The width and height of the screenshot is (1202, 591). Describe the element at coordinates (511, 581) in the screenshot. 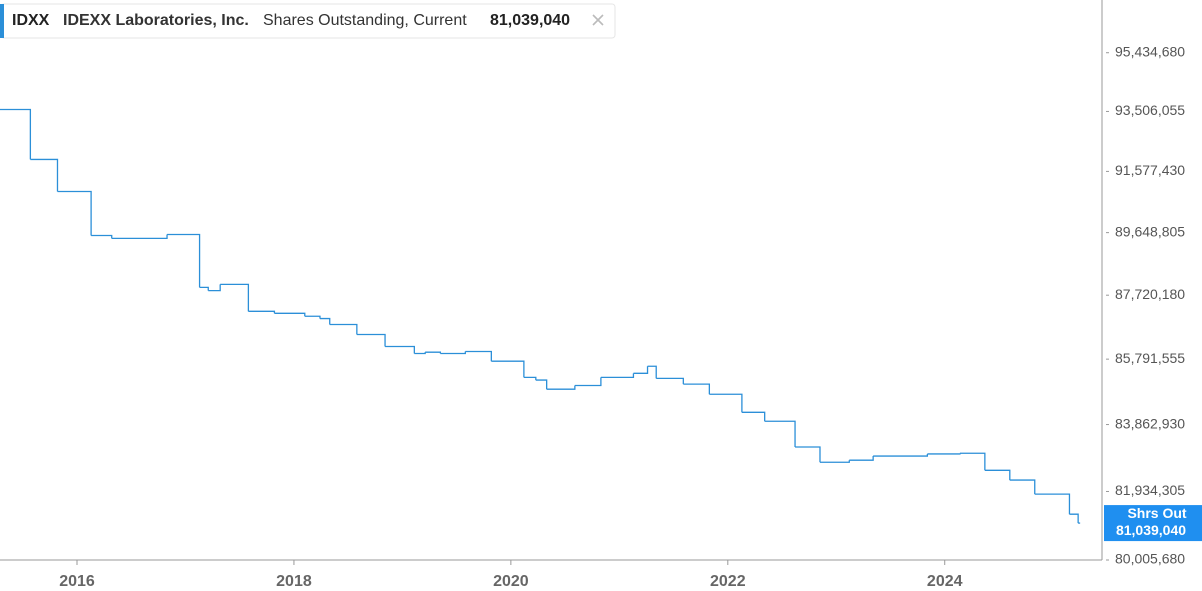

I see `x-tick-label: 2020` at that location.